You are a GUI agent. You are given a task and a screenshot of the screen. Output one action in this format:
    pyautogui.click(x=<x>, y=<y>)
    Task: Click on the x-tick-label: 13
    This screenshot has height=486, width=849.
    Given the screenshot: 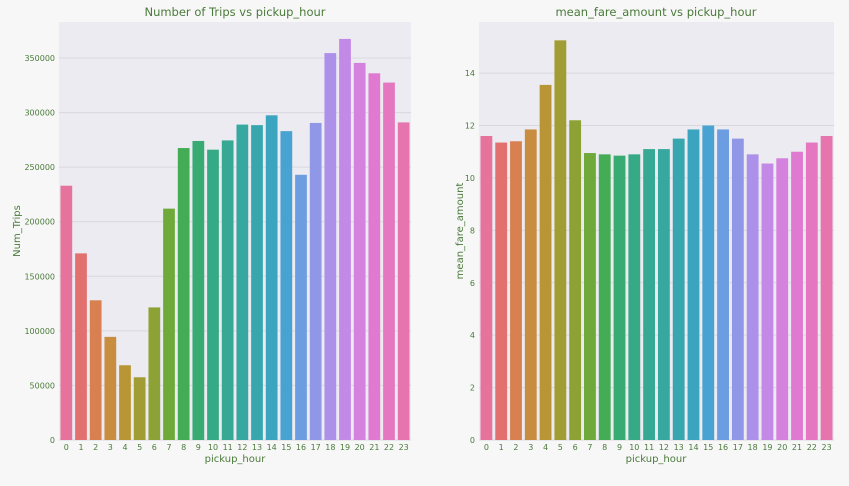 What is the action you would take?
    pyautogui.click(x=679, y=447)
    